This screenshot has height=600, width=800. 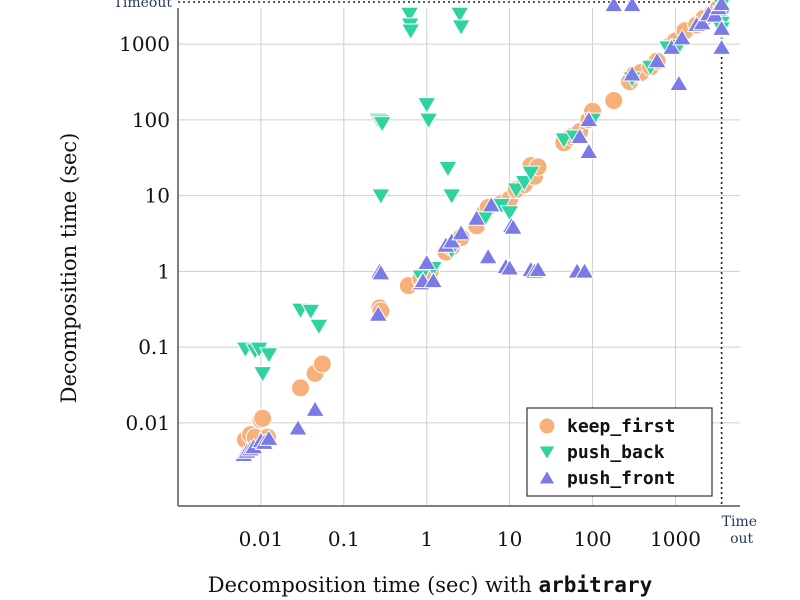 What do you see at coordinates (163, 271) in the screenshot?
I see `y-tick-label: 1` at bounding box center [163, 271].